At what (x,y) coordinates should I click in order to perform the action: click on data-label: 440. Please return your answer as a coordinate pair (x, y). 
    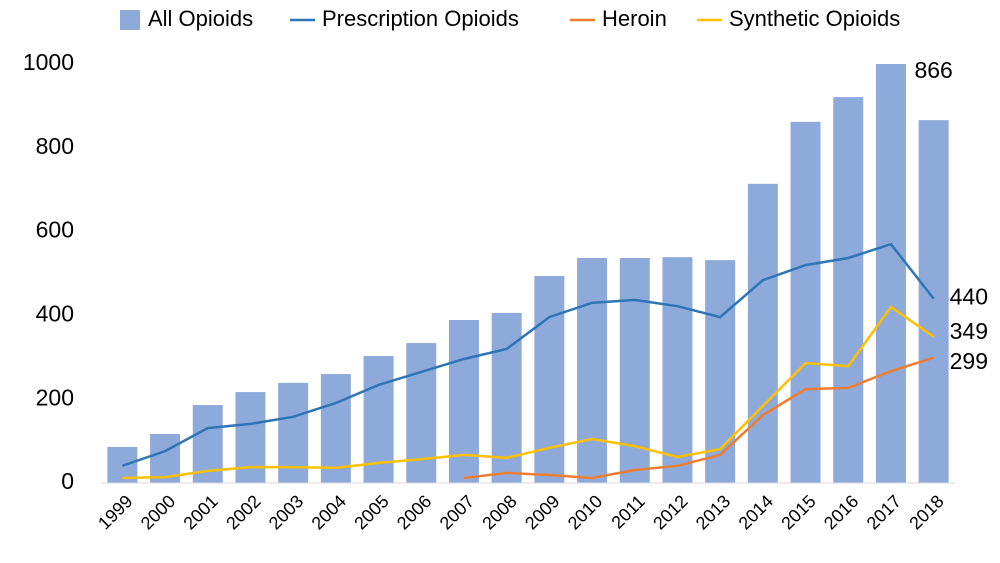
    Looking at the image, I should click on (969, 297).